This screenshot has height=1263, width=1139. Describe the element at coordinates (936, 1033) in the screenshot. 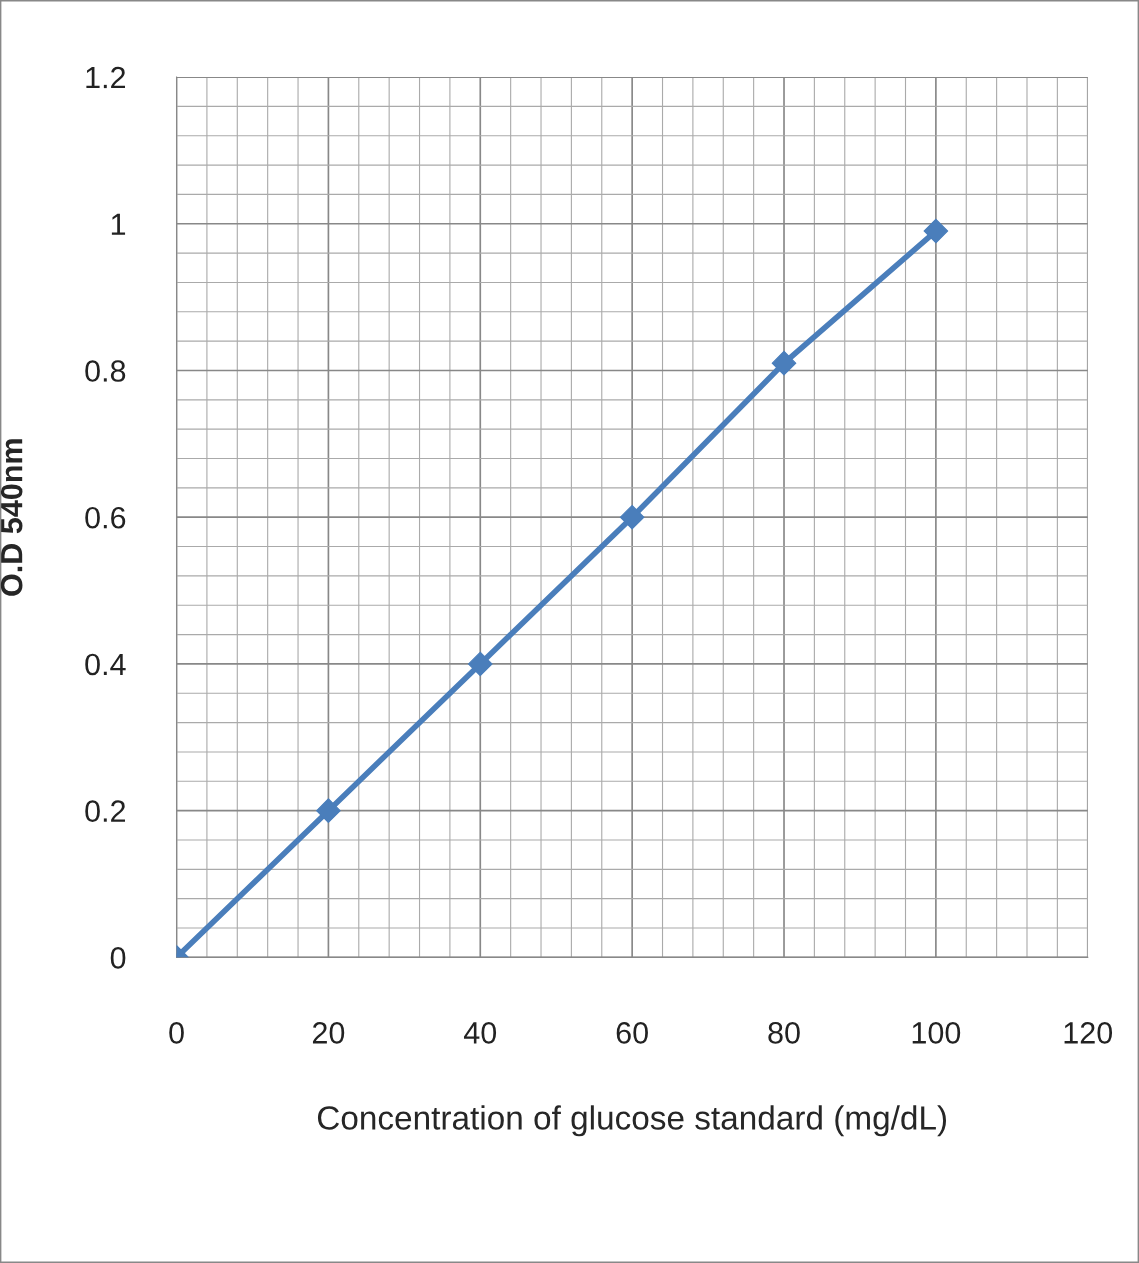

I see `x-tick-label: 100` at that location.